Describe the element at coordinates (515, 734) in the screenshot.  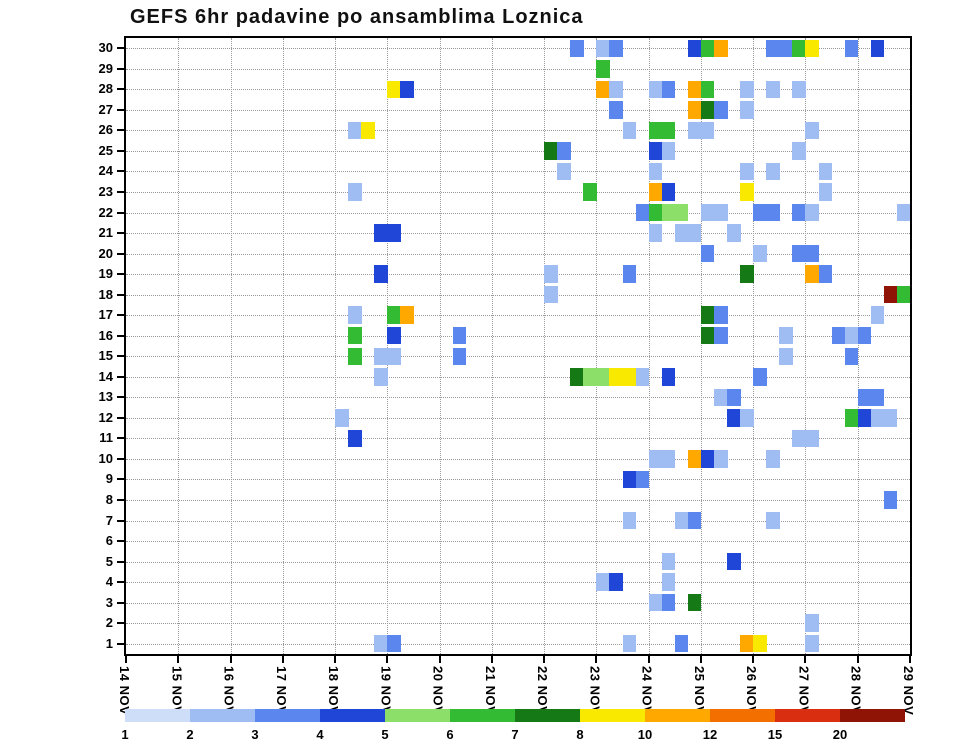
I see `colorbar-tick-label: 7` at that location.